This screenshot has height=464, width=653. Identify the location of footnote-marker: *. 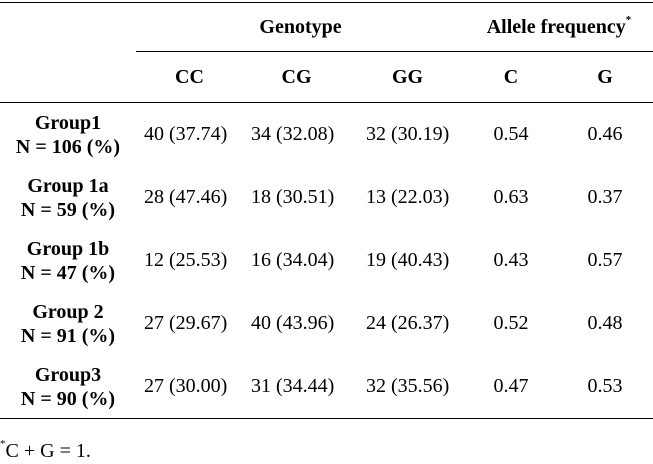
(3, 444).